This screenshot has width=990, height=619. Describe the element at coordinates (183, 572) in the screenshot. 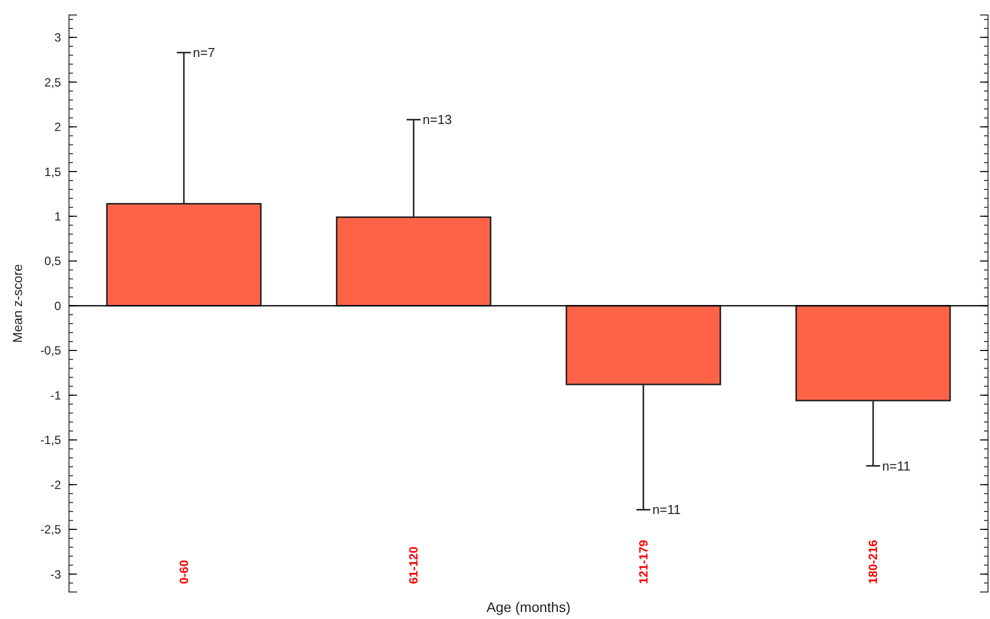

I see `x-tick-label: 0-60` at that location.